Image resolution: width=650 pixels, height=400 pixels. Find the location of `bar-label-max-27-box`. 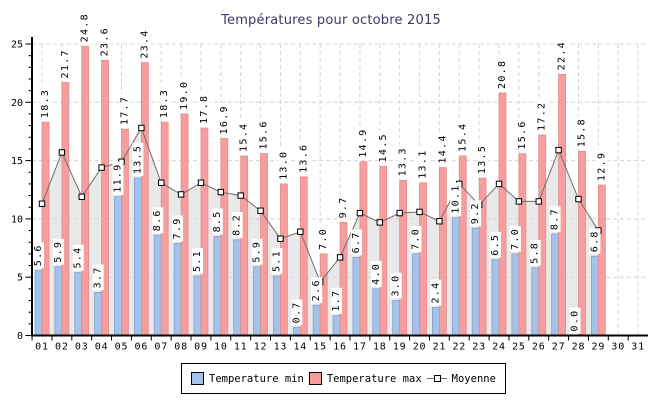

bar-label-max-27-box is located at coordinates (562, 56).